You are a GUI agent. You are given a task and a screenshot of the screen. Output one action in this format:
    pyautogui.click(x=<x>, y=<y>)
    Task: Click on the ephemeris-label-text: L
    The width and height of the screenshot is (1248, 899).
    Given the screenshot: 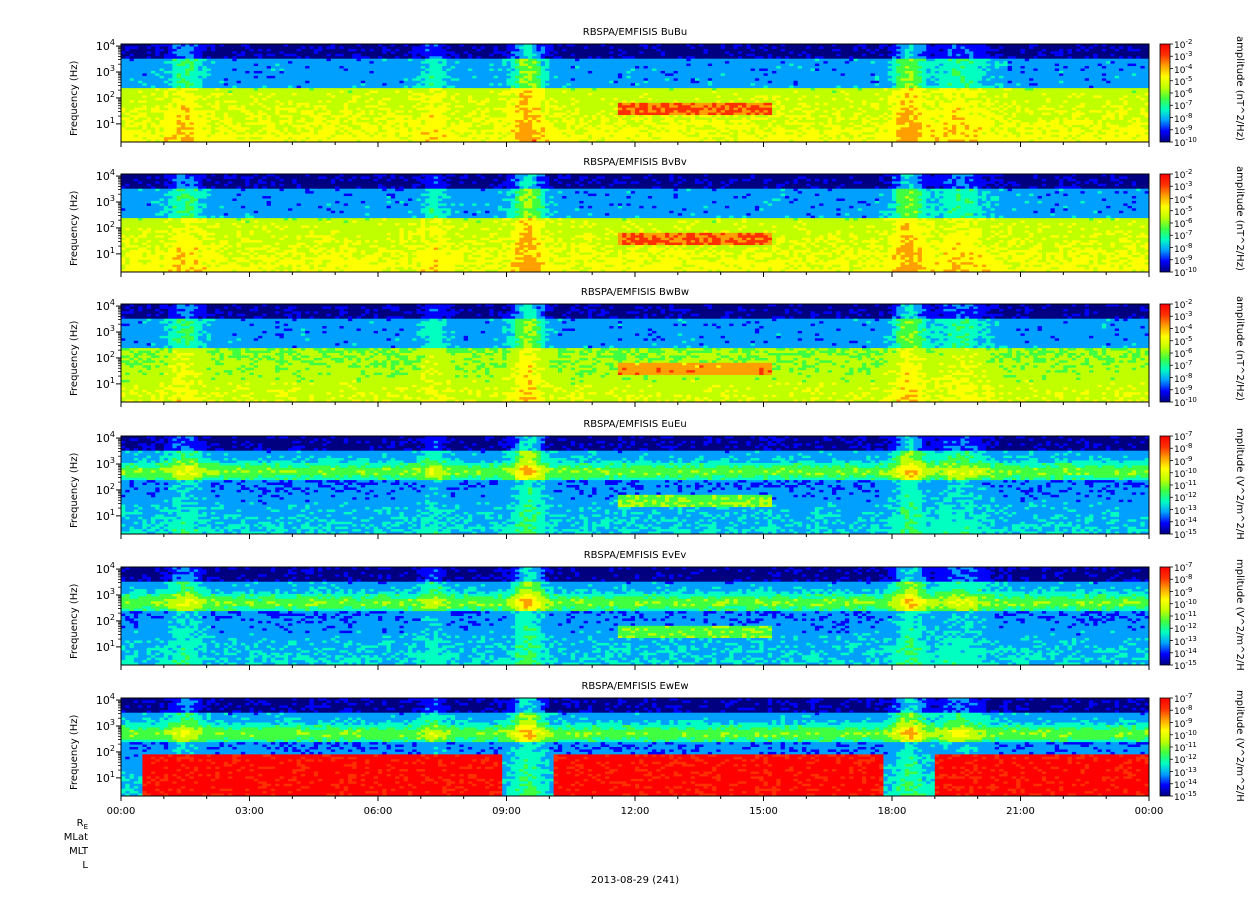 What is the action you would take?
    pyautogui.click(x=85, y=865)
    